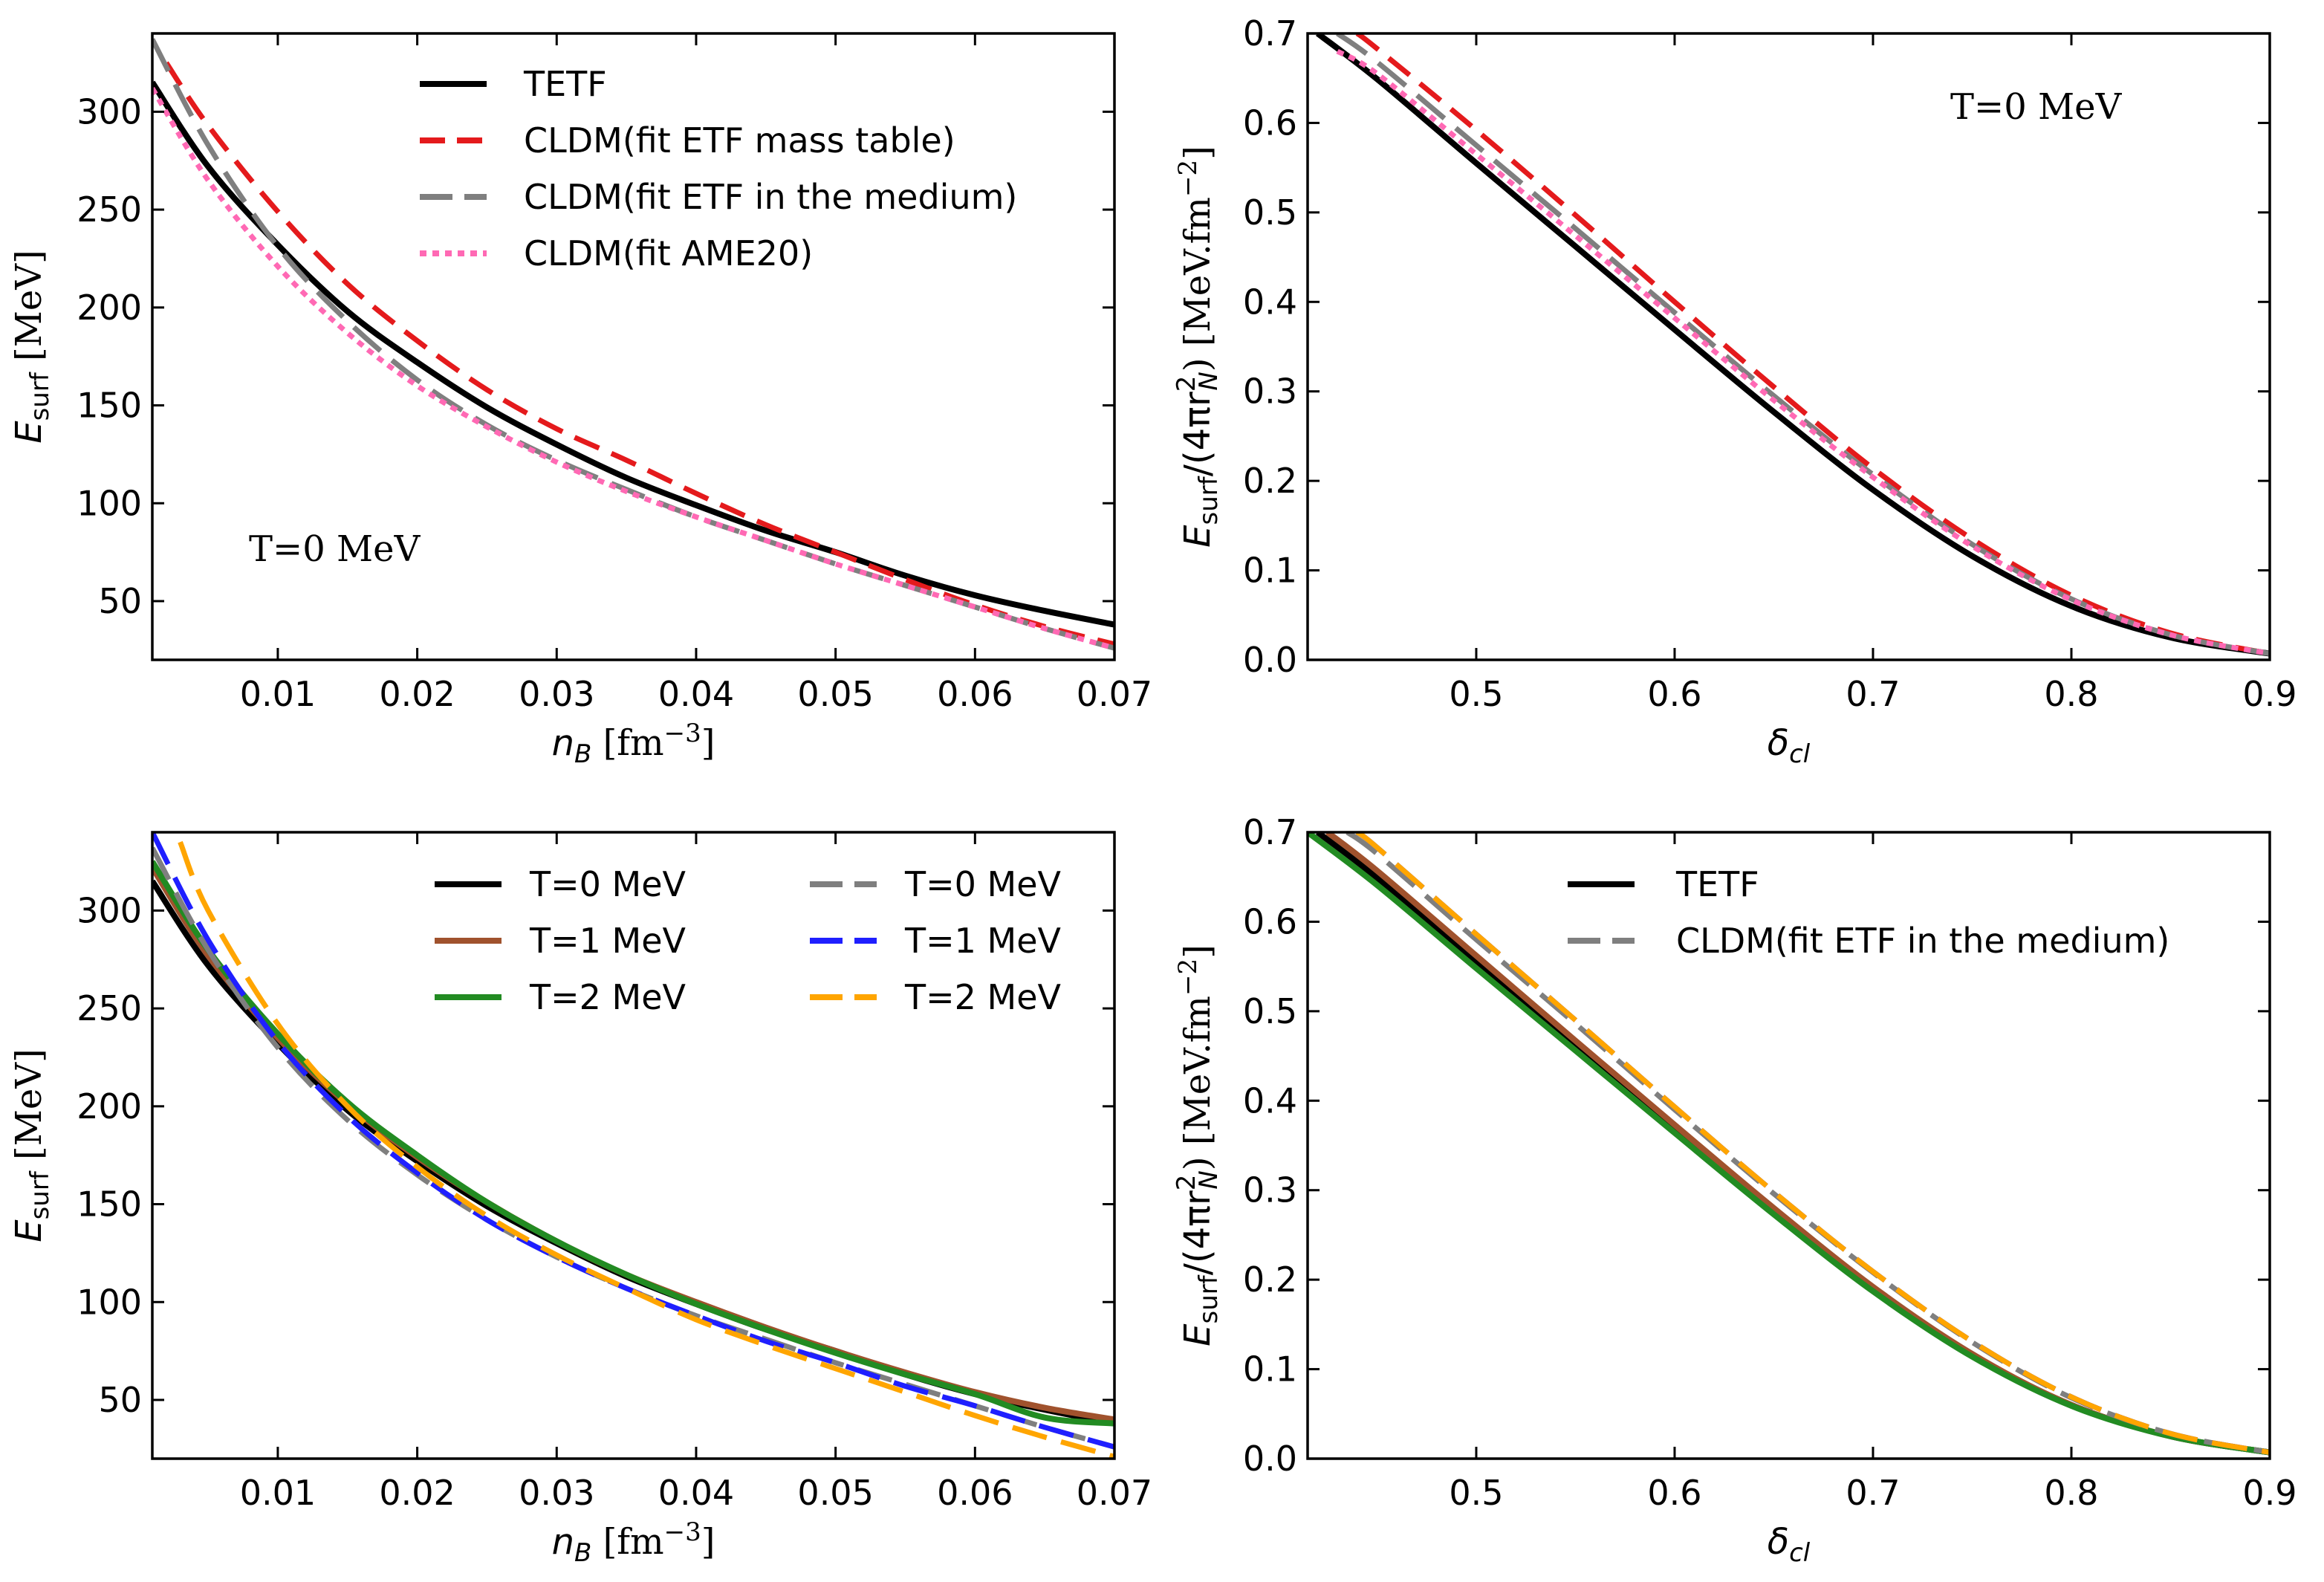 This screenshot has height=1582, width=2324. What do you see at coordinates (696, 694) in the screenshot?
I see `x-tick-label: 0.04` at bounding box center [696, 694].